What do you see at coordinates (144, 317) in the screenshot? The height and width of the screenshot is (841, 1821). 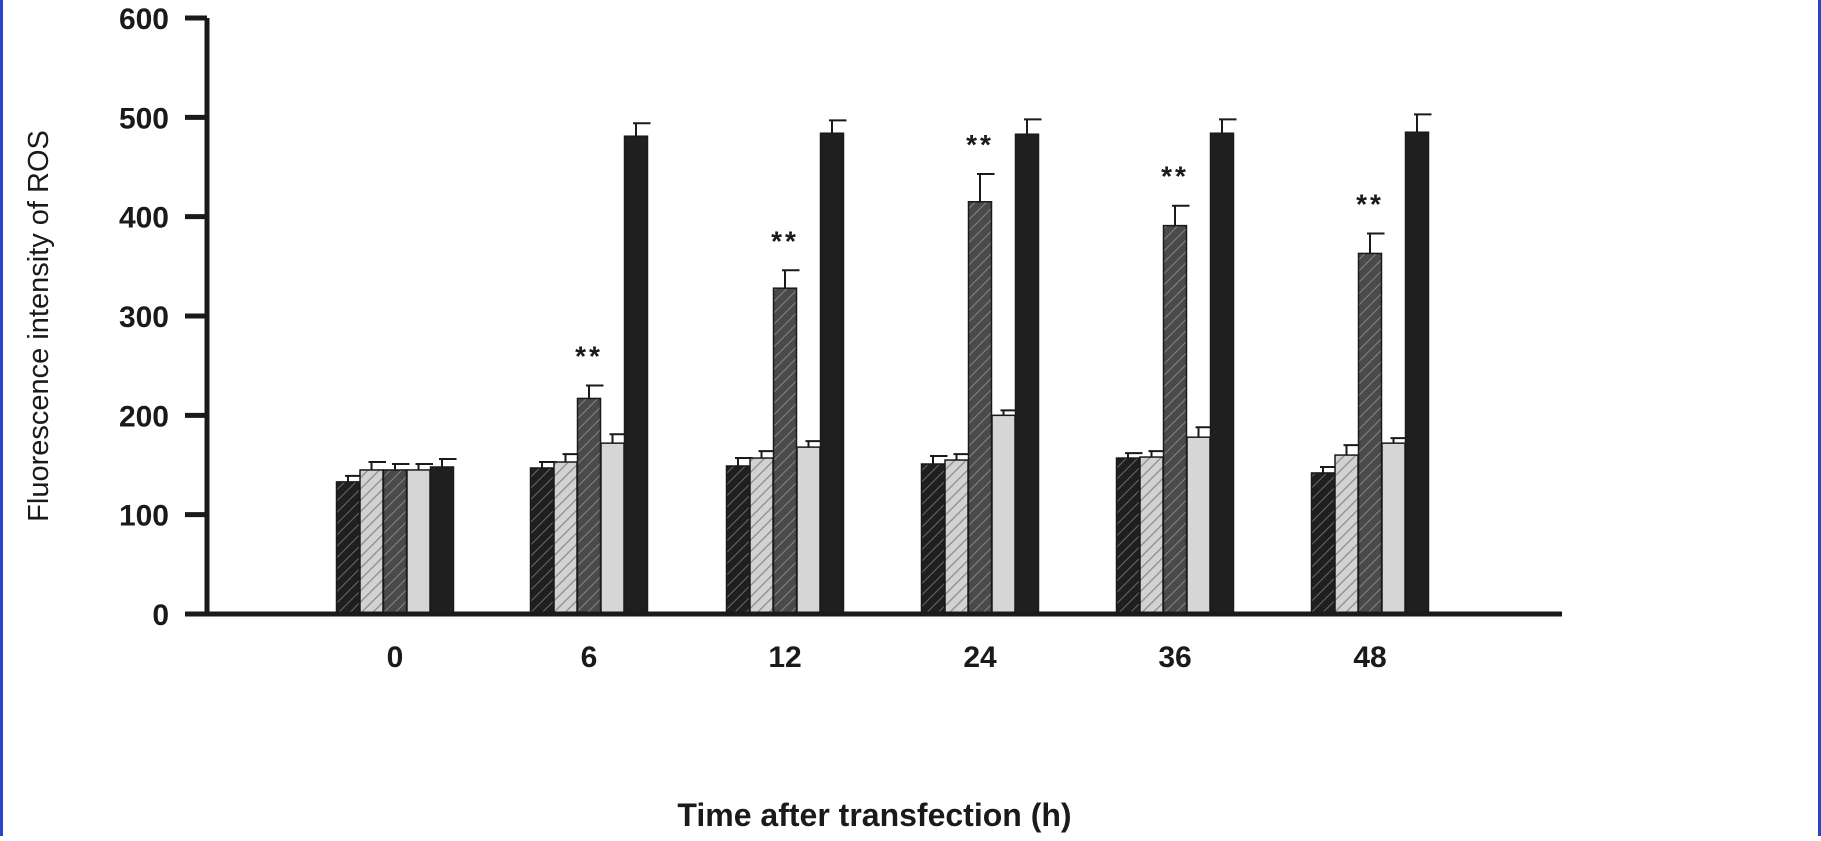 I see `y-tick-label: 300` at bounding box center [144, 317].